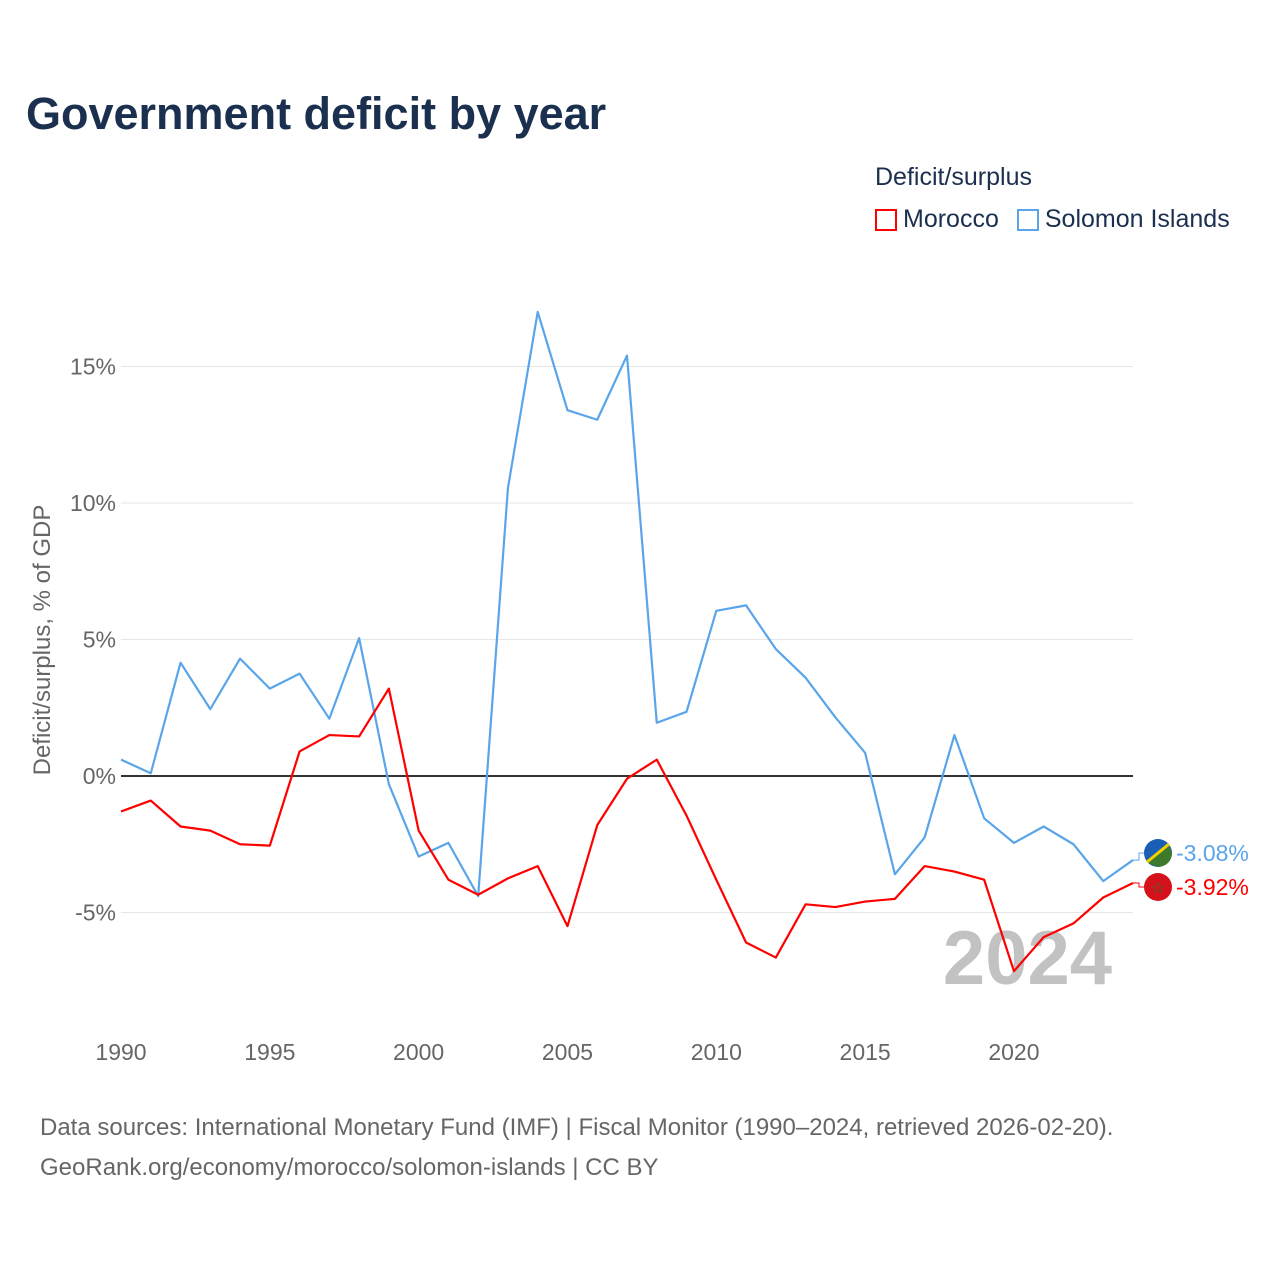 The width and height of the screenshot is (1280, 1280). I want to click on legend-swatch-solomon-islands, so click(1027, 219).